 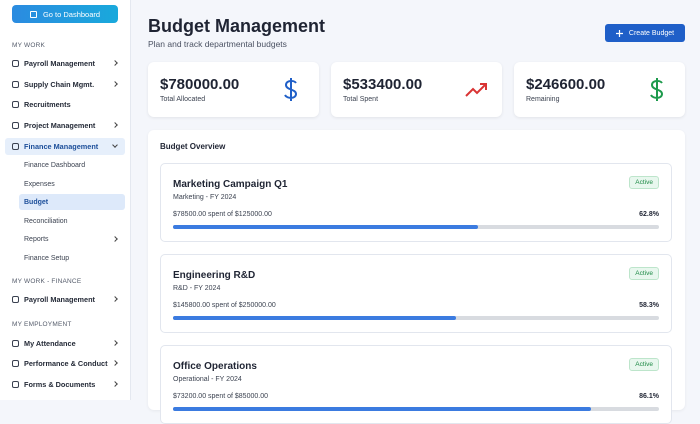 What do you see at coordinates (207, 379) in the screenshot?
I see `budget-period: Operational - FY 2024` at bounding box center [207, 379].